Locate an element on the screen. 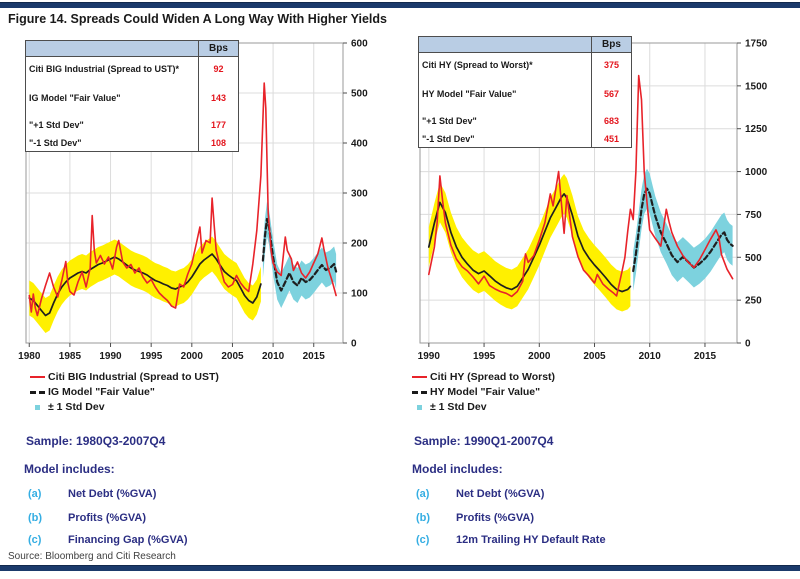 This screenshot has width=800, height=579. table-row-value: 683 is located at coordinates (611, 121).